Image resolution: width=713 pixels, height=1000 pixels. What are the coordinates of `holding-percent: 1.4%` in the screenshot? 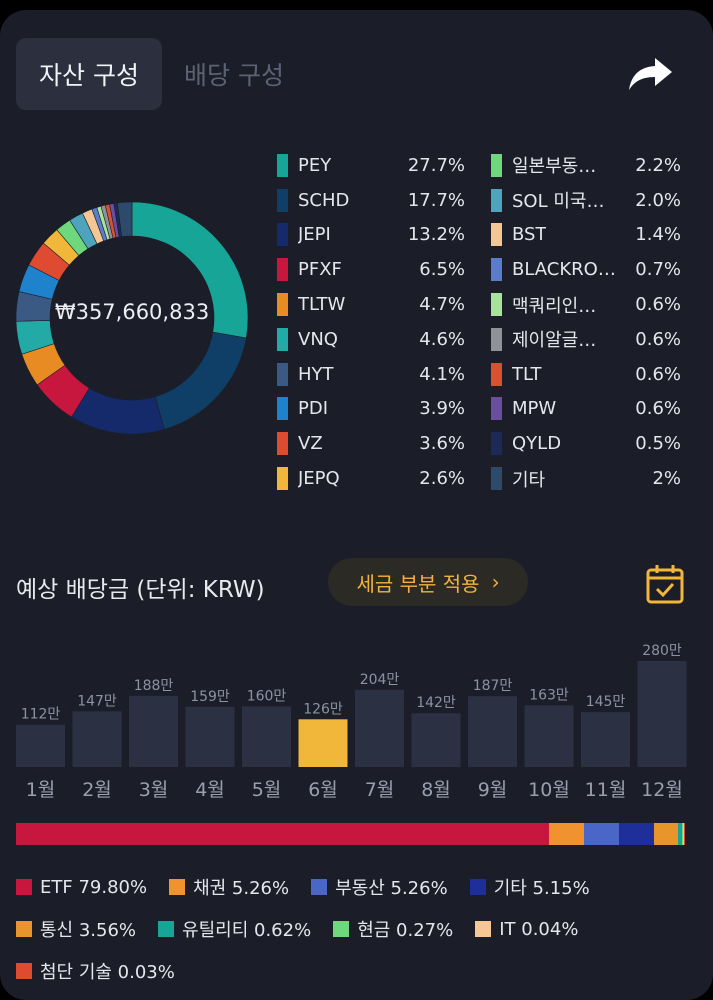 It's located at (658, 234).